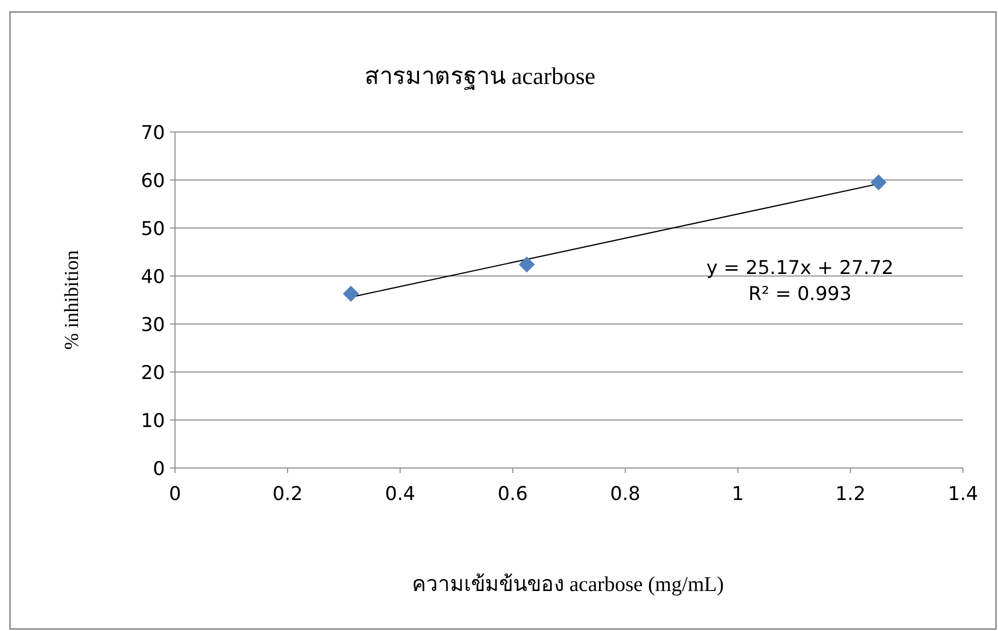  I want to click on chart-title: สารมาตรฐาน acarbose, so click(480, 77).